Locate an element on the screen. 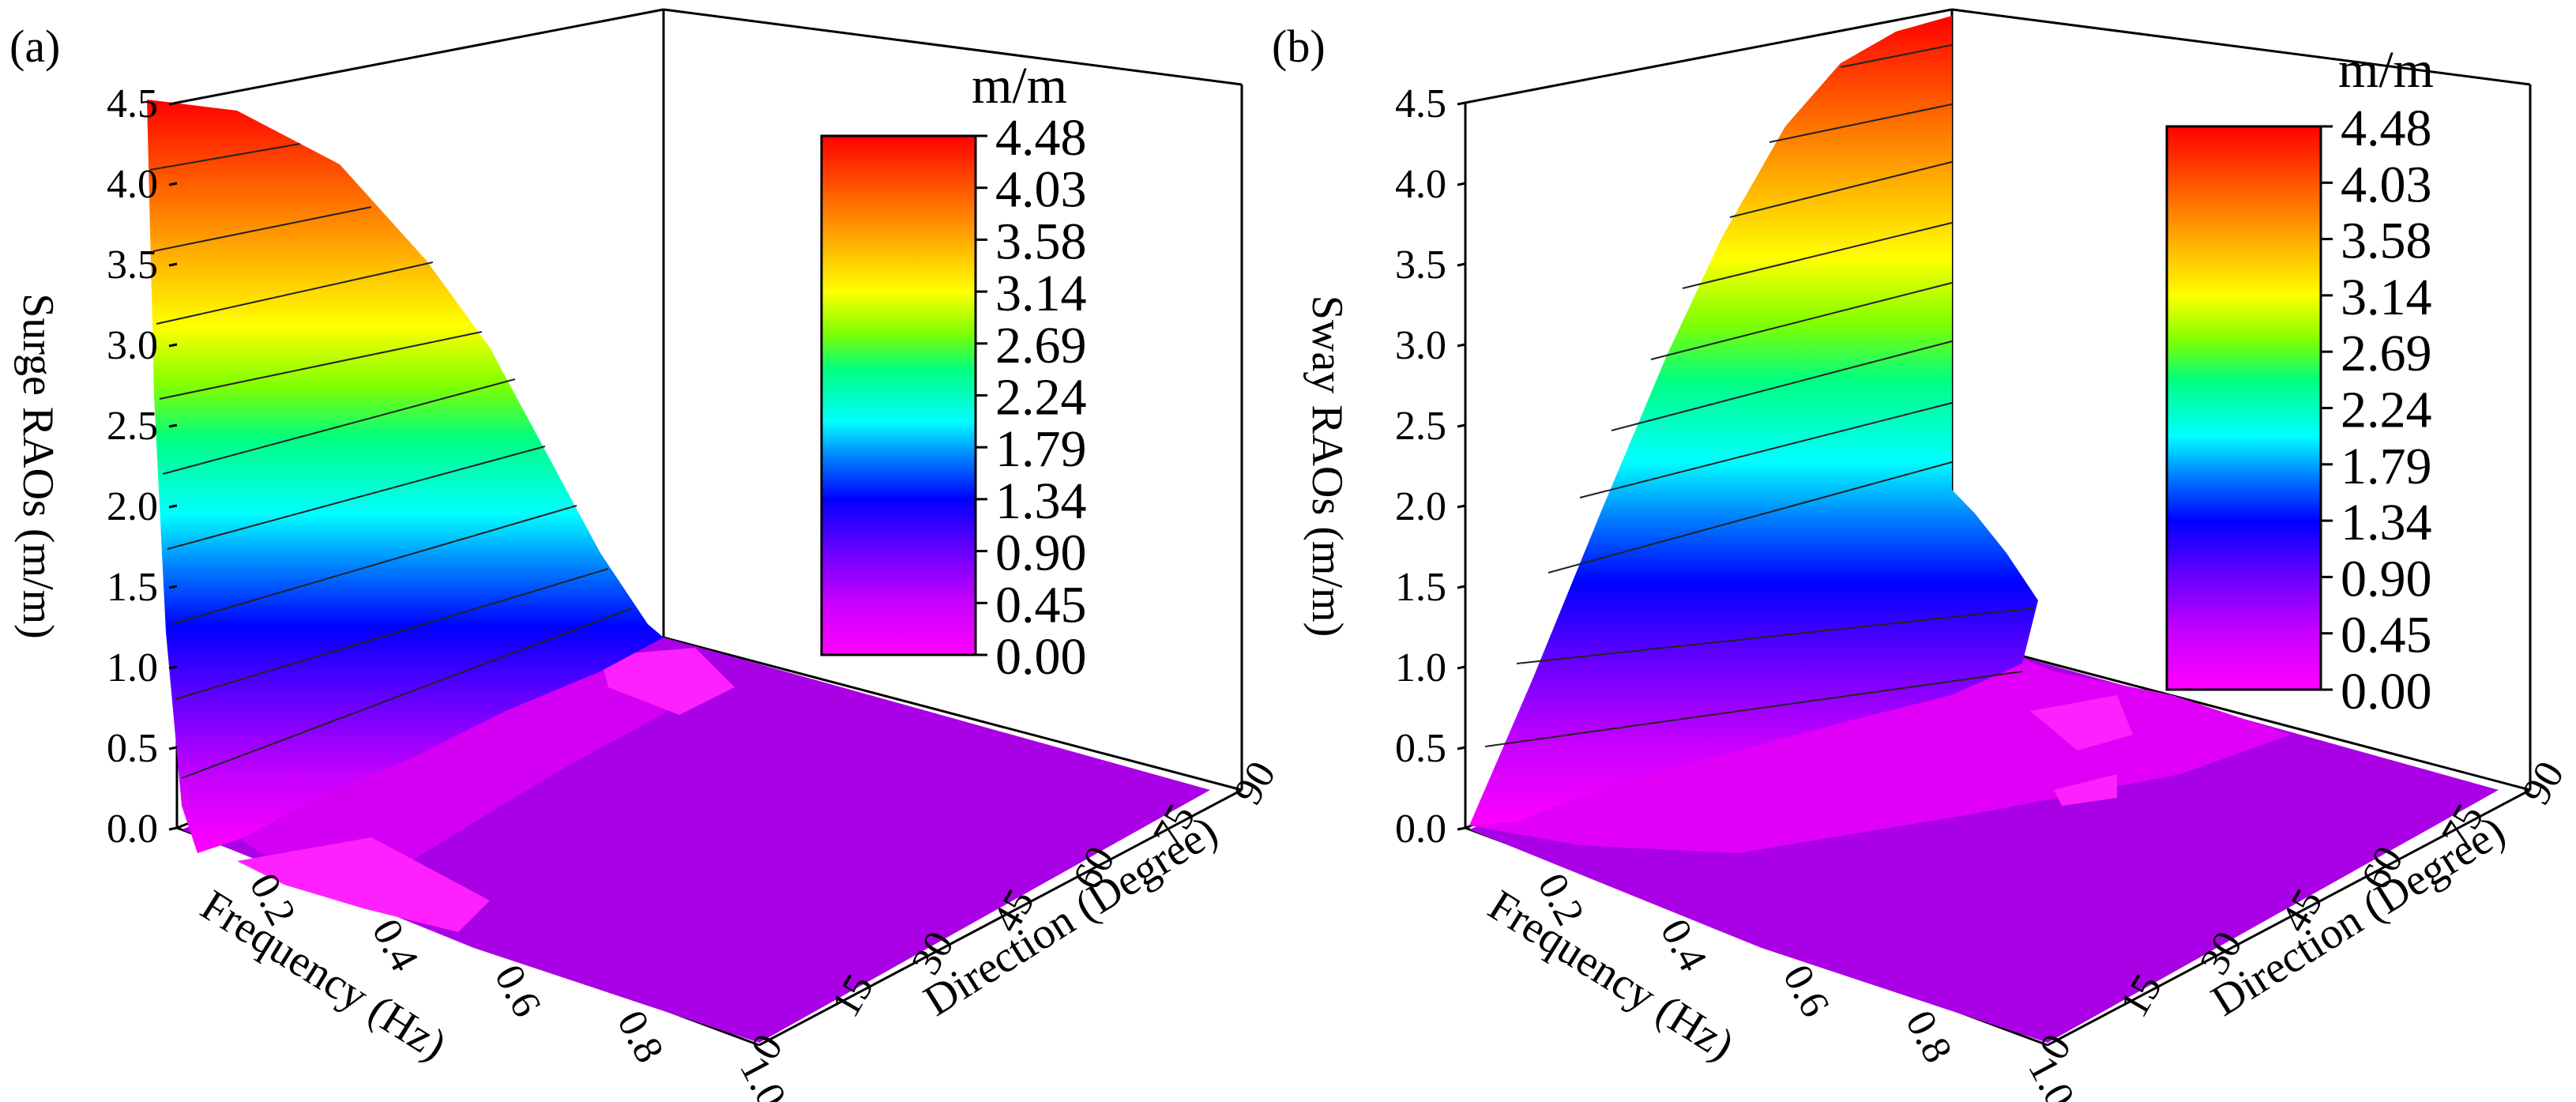 The height and width of the screenshot is (1102, 2576). z-axis-label: Sway RAOs (m/m) is located at coordinates (1327, 466).